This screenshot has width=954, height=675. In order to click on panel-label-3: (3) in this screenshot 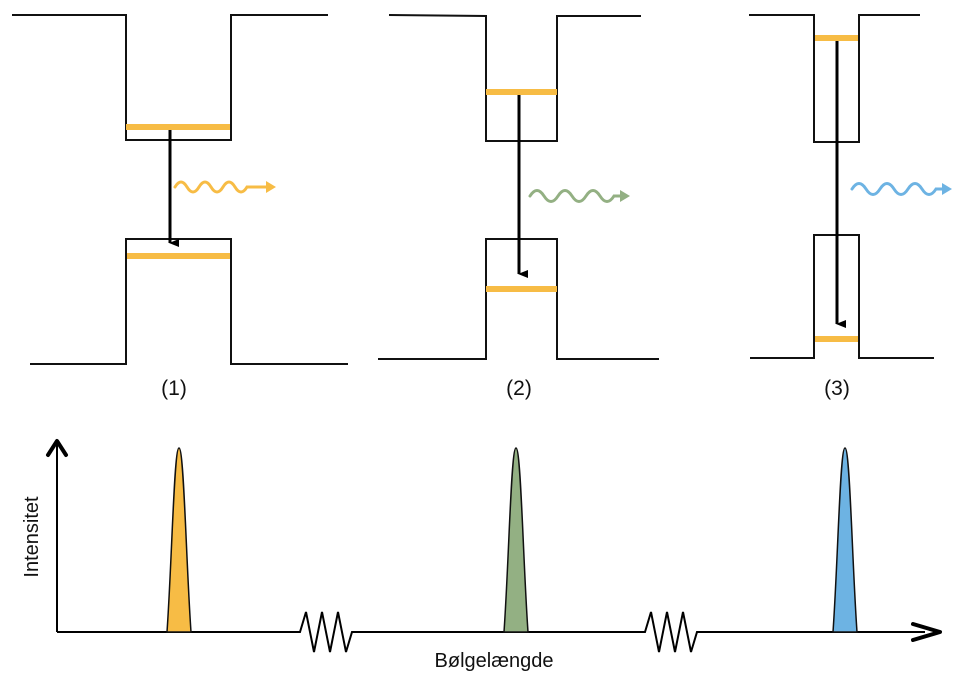, I will do `click(837, 388)`.